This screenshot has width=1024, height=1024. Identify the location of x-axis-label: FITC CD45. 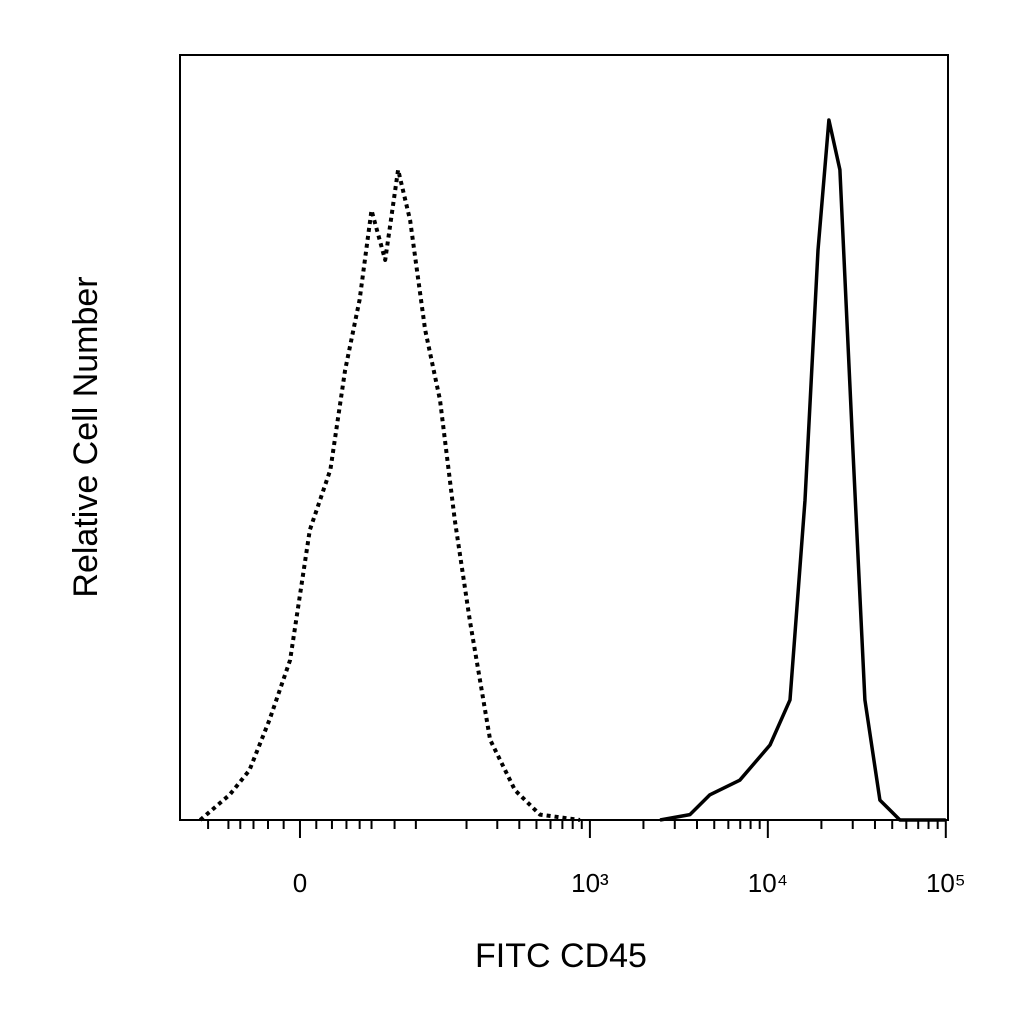
(561, 956).